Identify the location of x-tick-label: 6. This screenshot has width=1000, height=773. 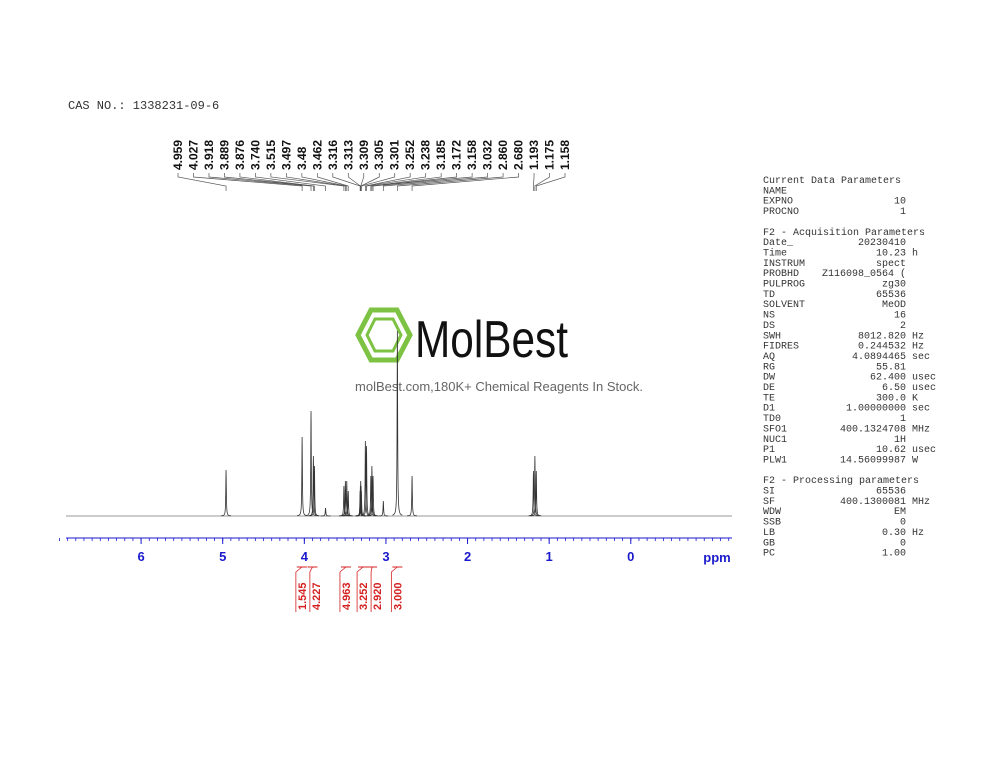
(140, 556).